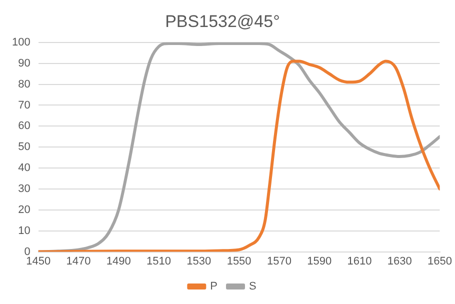 The image size is (455, 304). What do you see at coordinates (159, 261) in the screenshot?
I see `x-tick-label: 1510` at bounding box center [159, 261].